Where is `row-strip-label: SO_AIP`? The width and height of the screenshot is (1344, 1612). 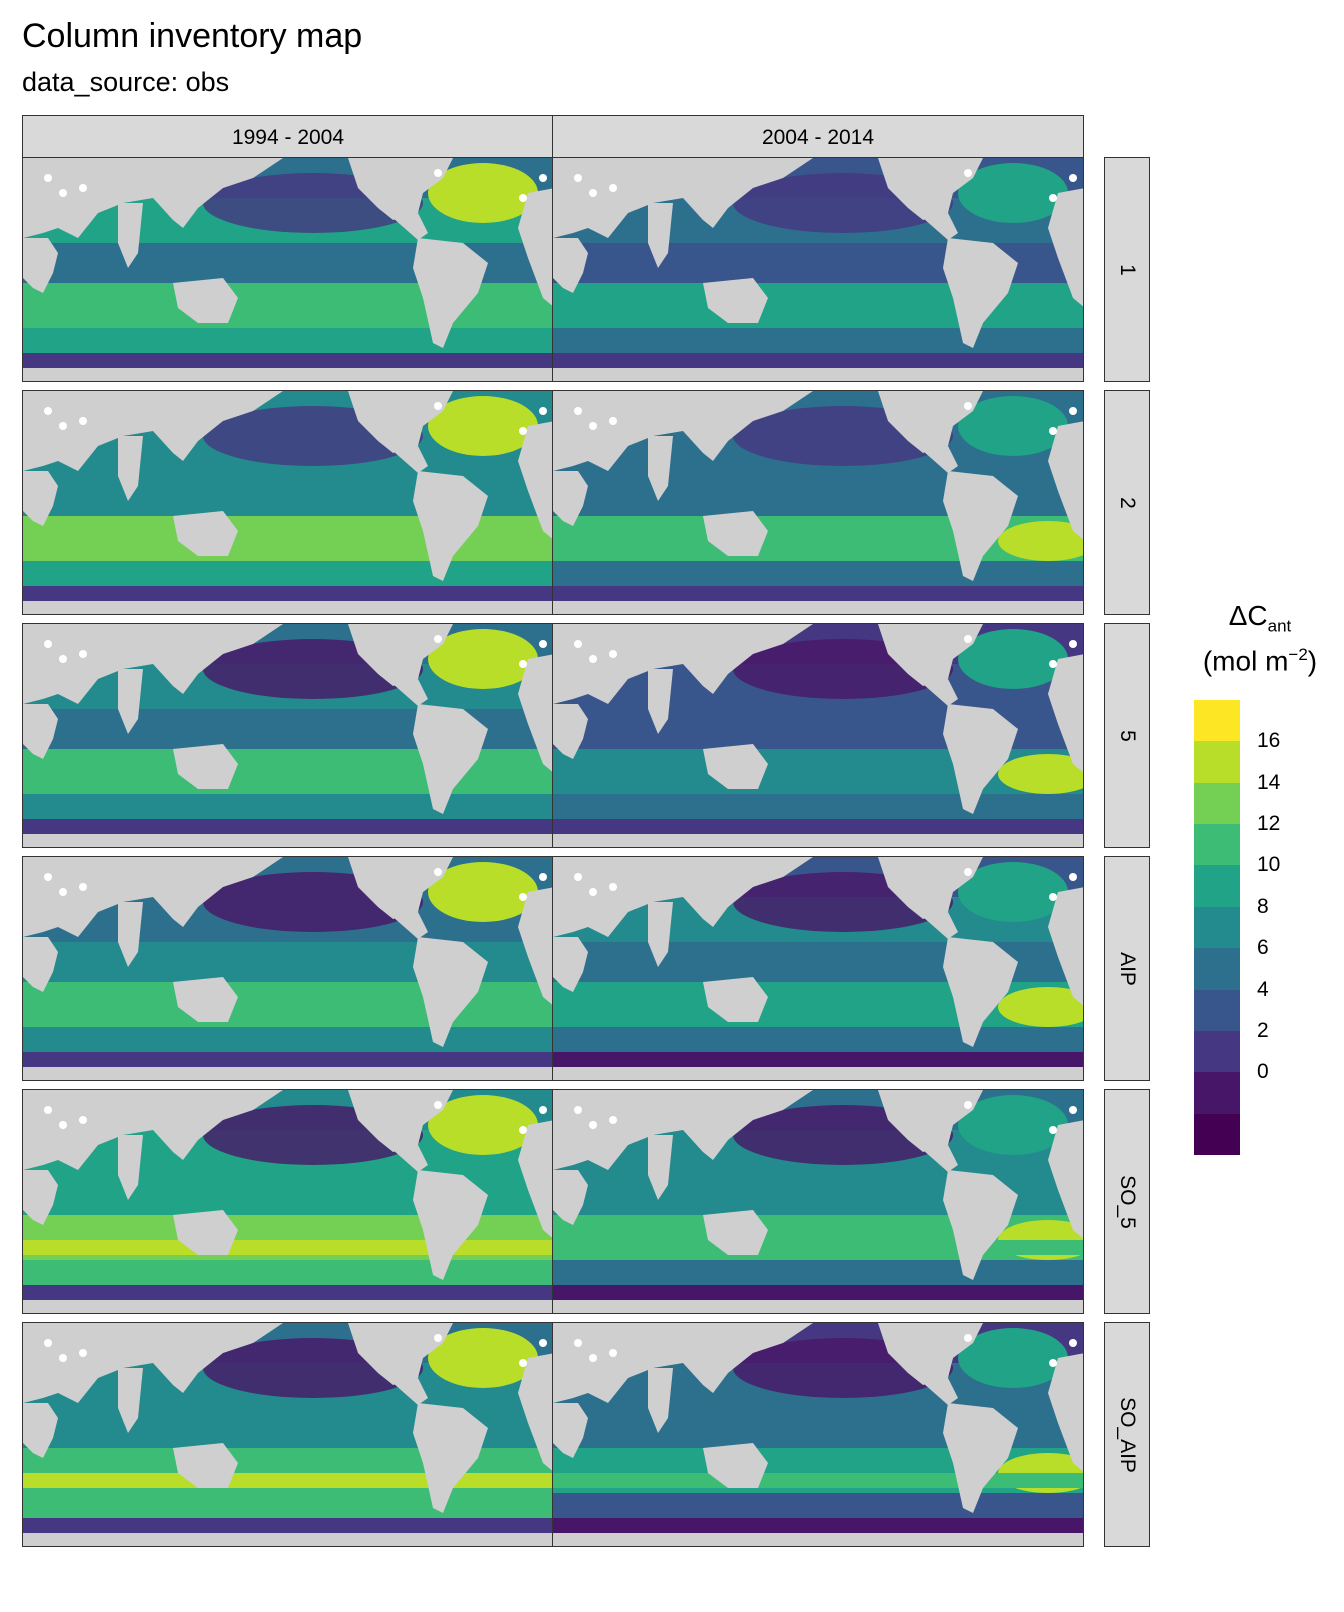
row-strip-label: SO_AIP is located at coordinates (1127, 1434).